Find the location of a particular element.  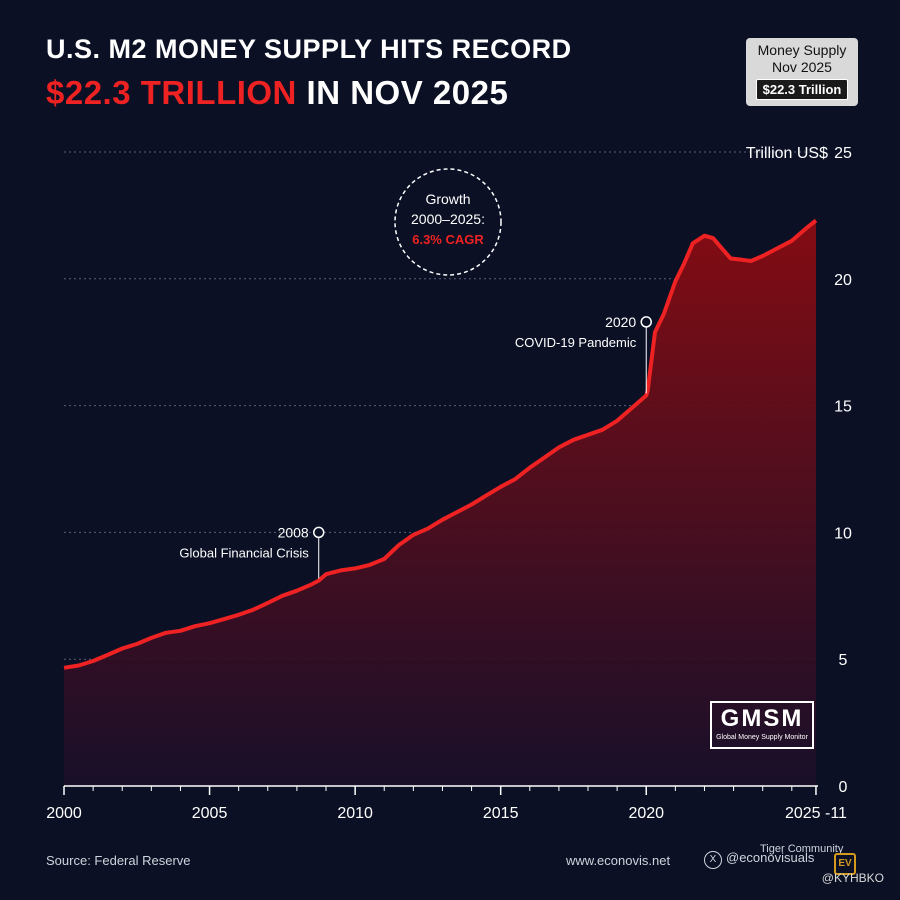

x-tick-label: 2025 -11 is located at coordinates (816, 813).